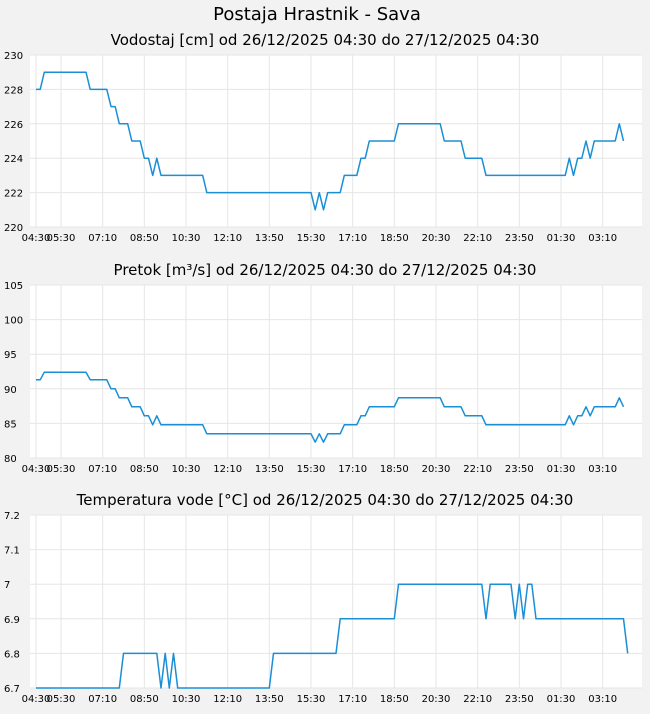 The width and height of the screenshot is (650, 714). What do you see at coordinates (12, 654) in the screenshot?
I see `y-tick-label: 6.8` at bounding box center [12, 654].